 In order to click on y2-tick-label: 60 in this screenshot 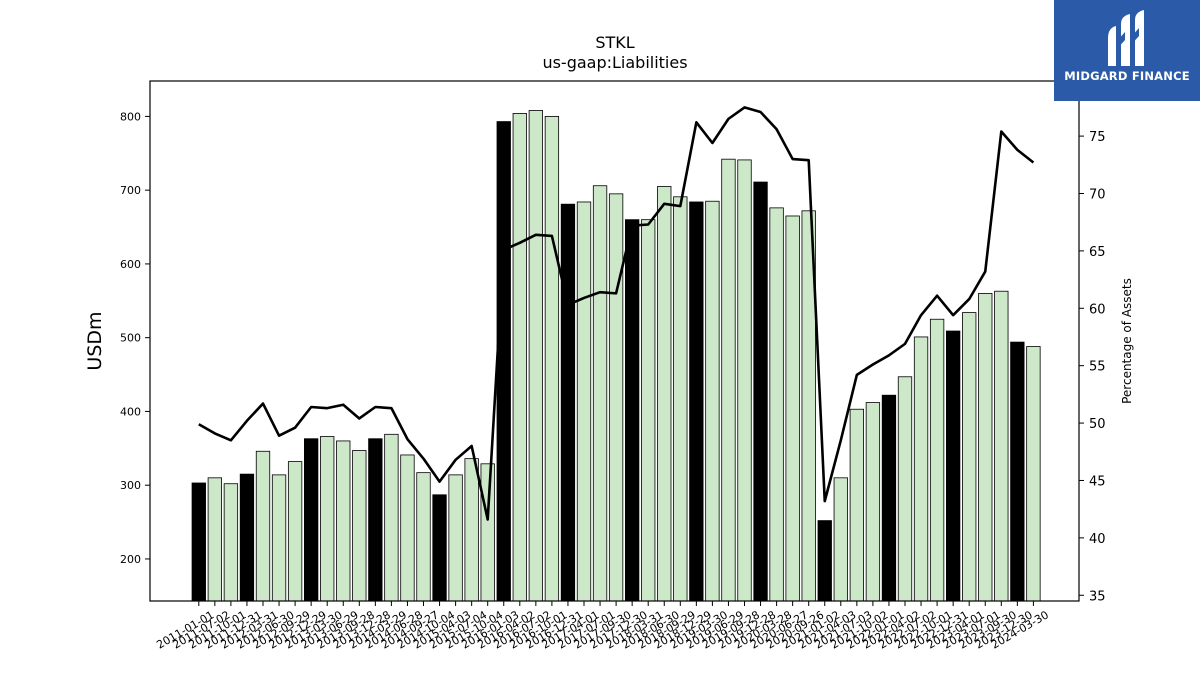, I will do `click(1097, 309)`.